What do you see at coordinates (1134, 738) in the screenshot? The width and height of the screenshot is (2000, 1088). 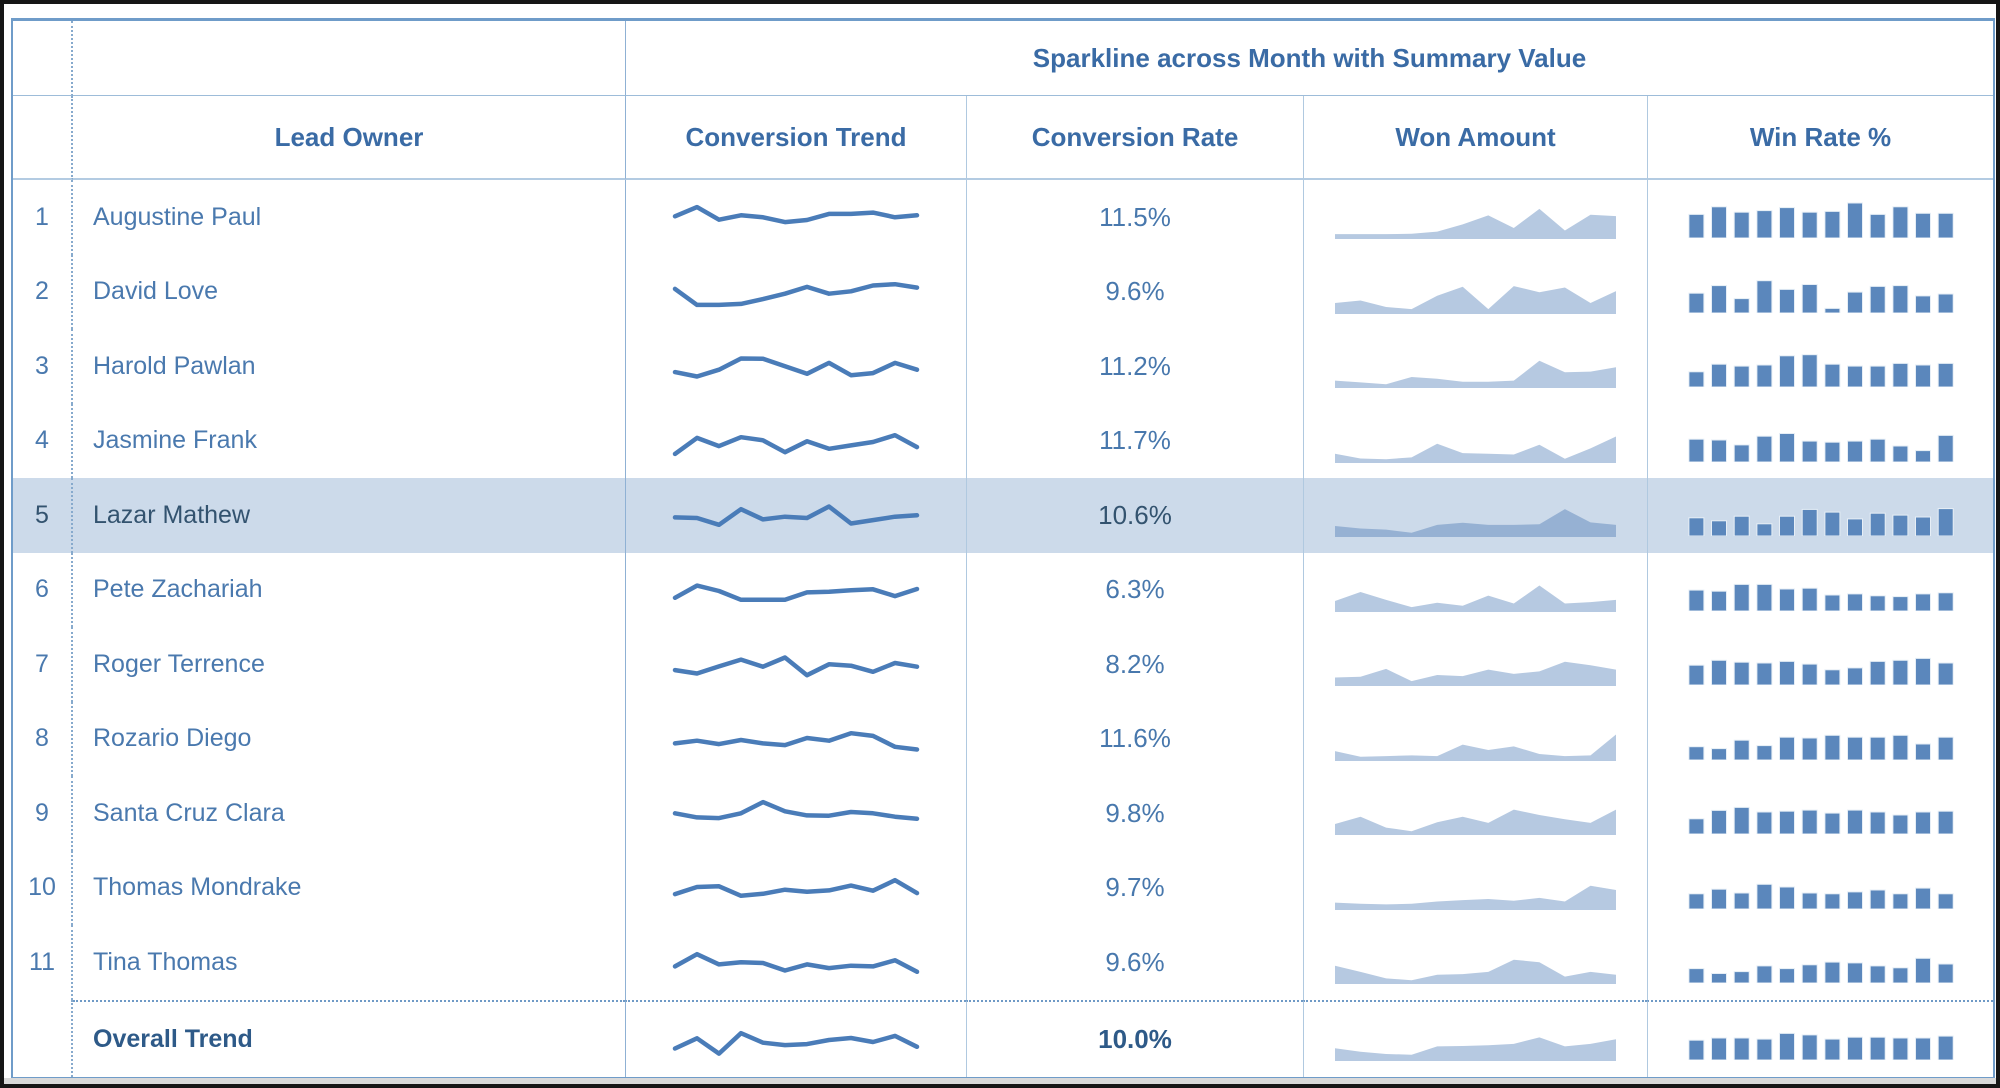 I see `conversion-rate-cell: 11.6%` at bounding box center [1134, 738].